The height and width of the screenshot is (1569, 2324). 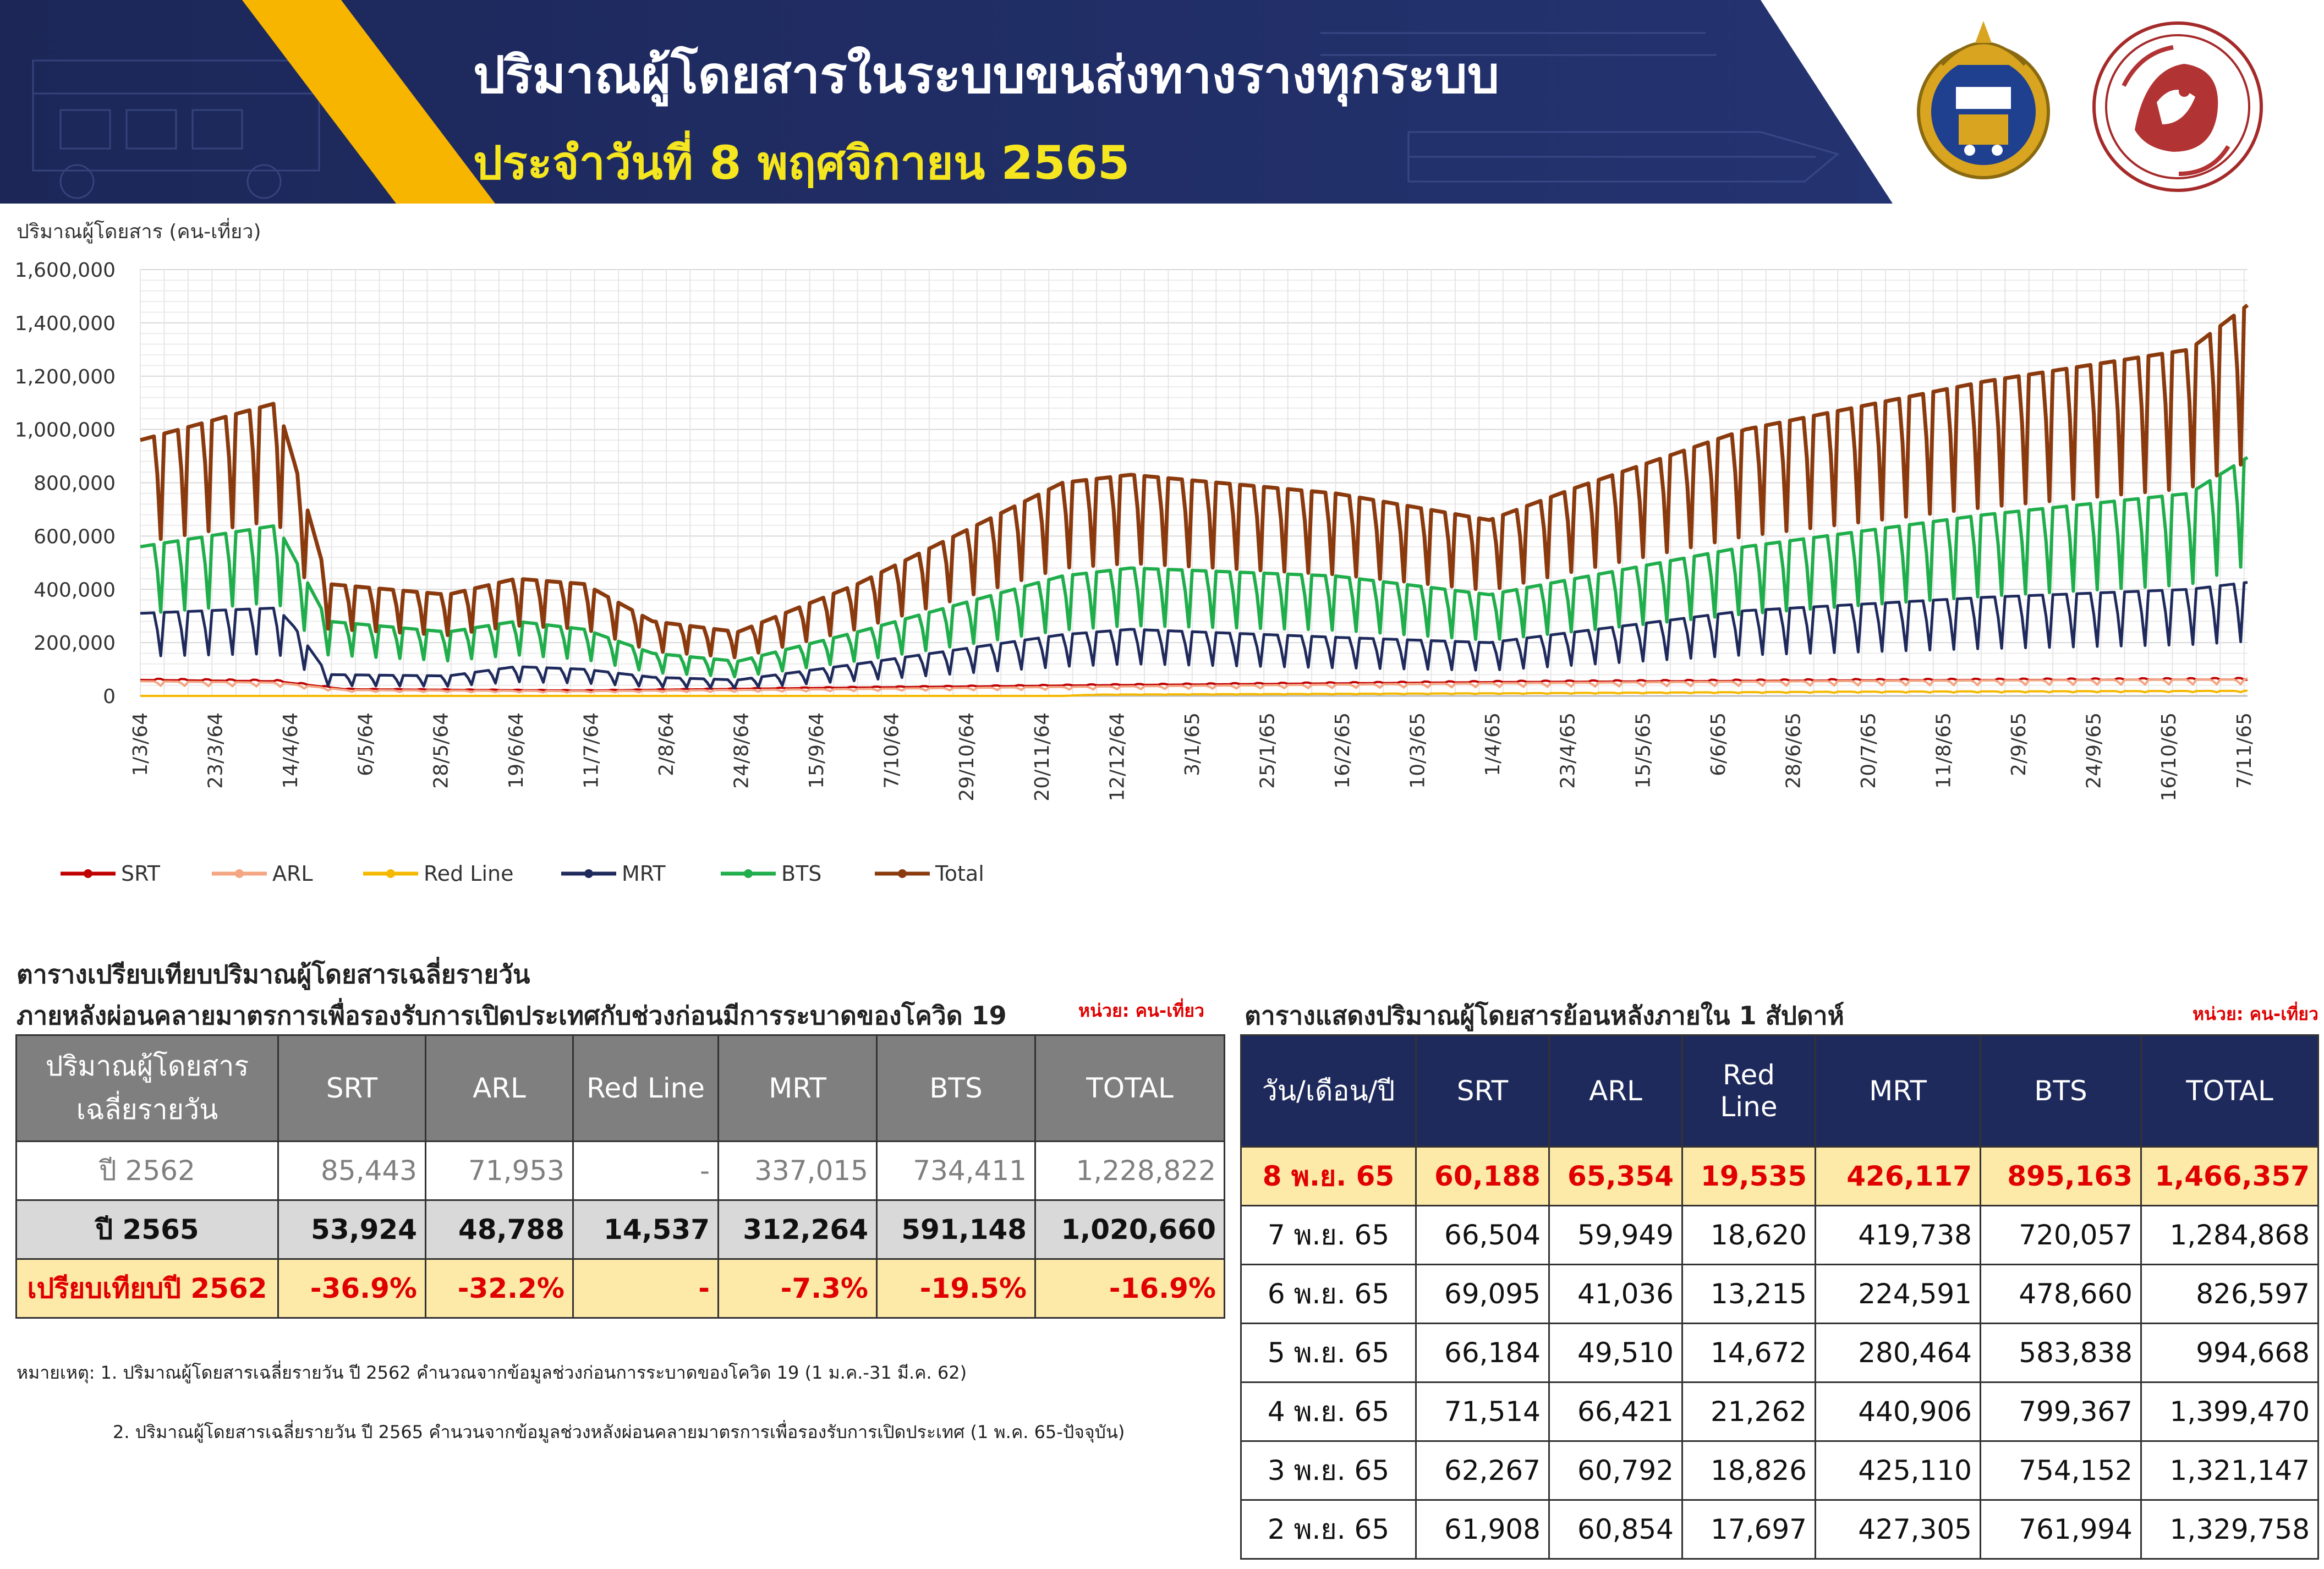 What do you see at coordinates (2061, 1471) in the screenshot?
I see `value-cell: 754,152` at bounding box center [2061, 1471].